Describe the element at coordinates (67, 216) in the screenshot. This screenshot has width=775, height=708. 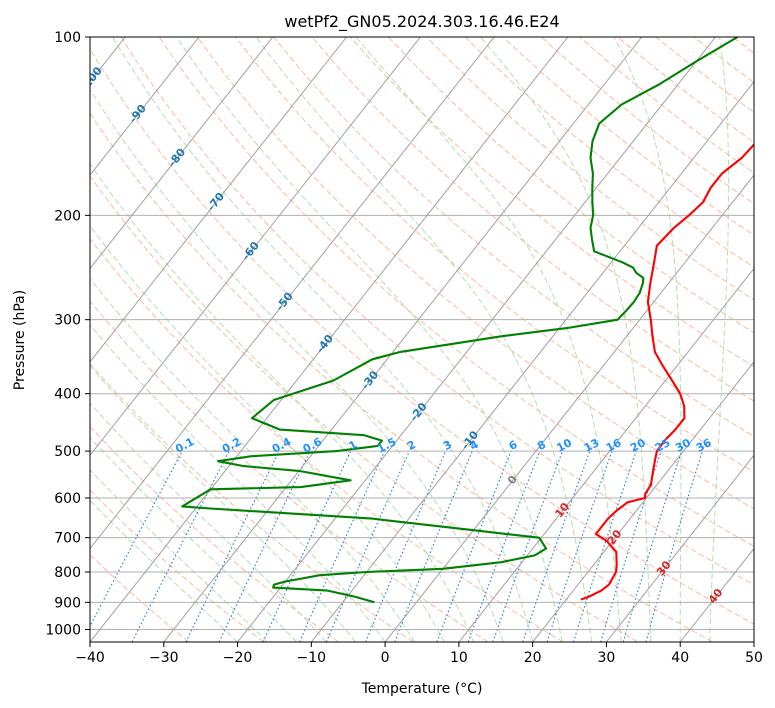
I see `y-tick-label: 200` at that location.